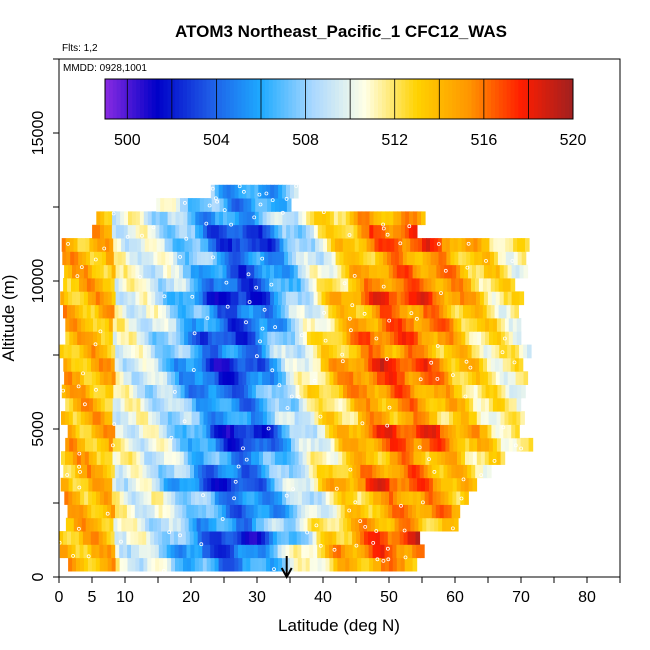 The width and height of the screenshot is (650, 650). Describe the element at coordinates (450, 99) in the screenshot. I see `colorbar-swatch` at that location.